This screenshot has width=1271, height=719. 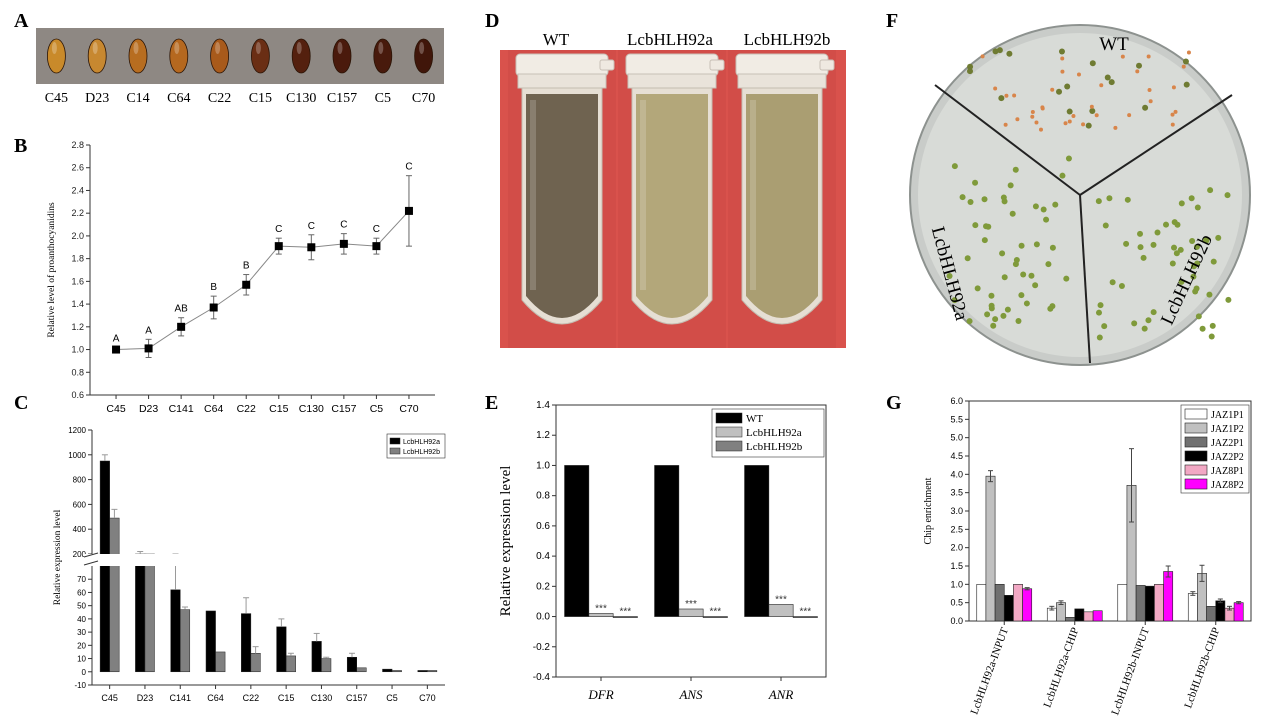 What do you see at coordinates (754, 419) in the screenshot?
I see `legend-label: WT` at bounding box center [754, 419].